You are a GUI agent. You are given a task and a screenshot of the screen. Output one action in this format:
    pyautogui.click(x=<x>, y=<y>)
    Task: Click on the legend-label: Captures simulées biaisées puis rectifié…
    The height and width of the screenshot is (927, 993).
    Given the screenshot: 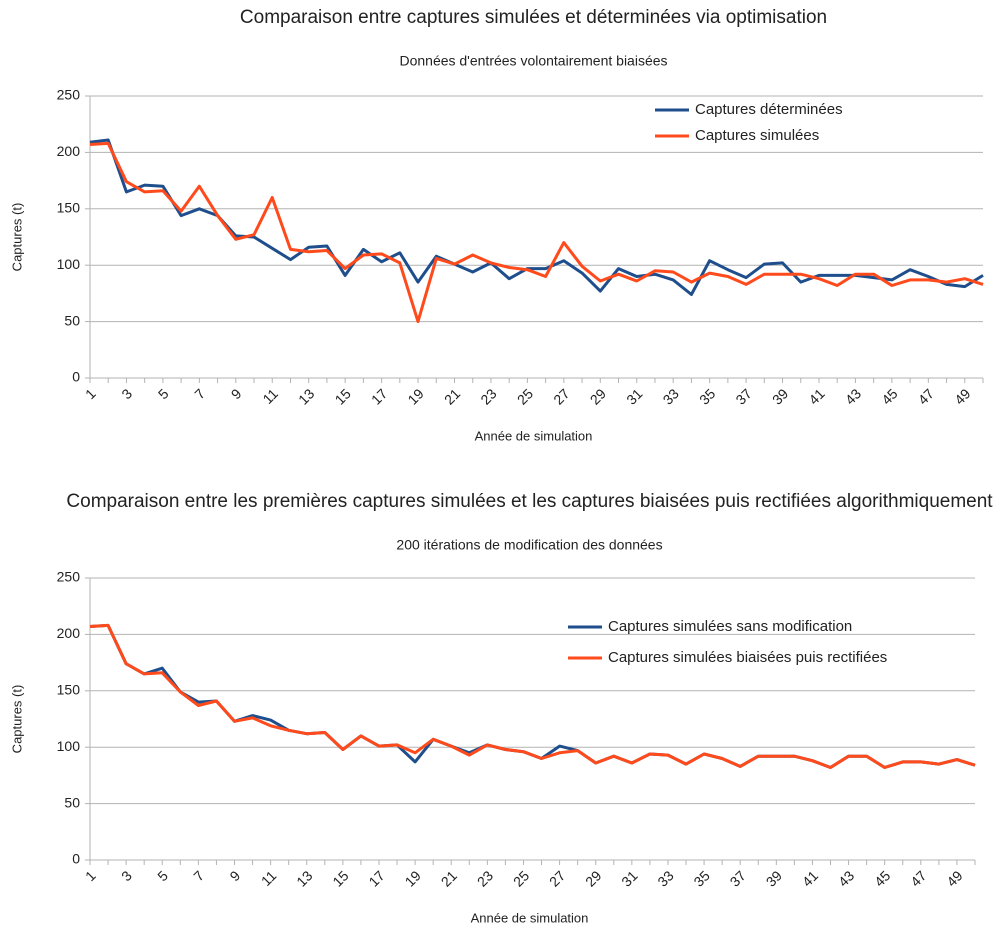 What is the action you would take?
    pyautogui.click(x=747, y=657)
    